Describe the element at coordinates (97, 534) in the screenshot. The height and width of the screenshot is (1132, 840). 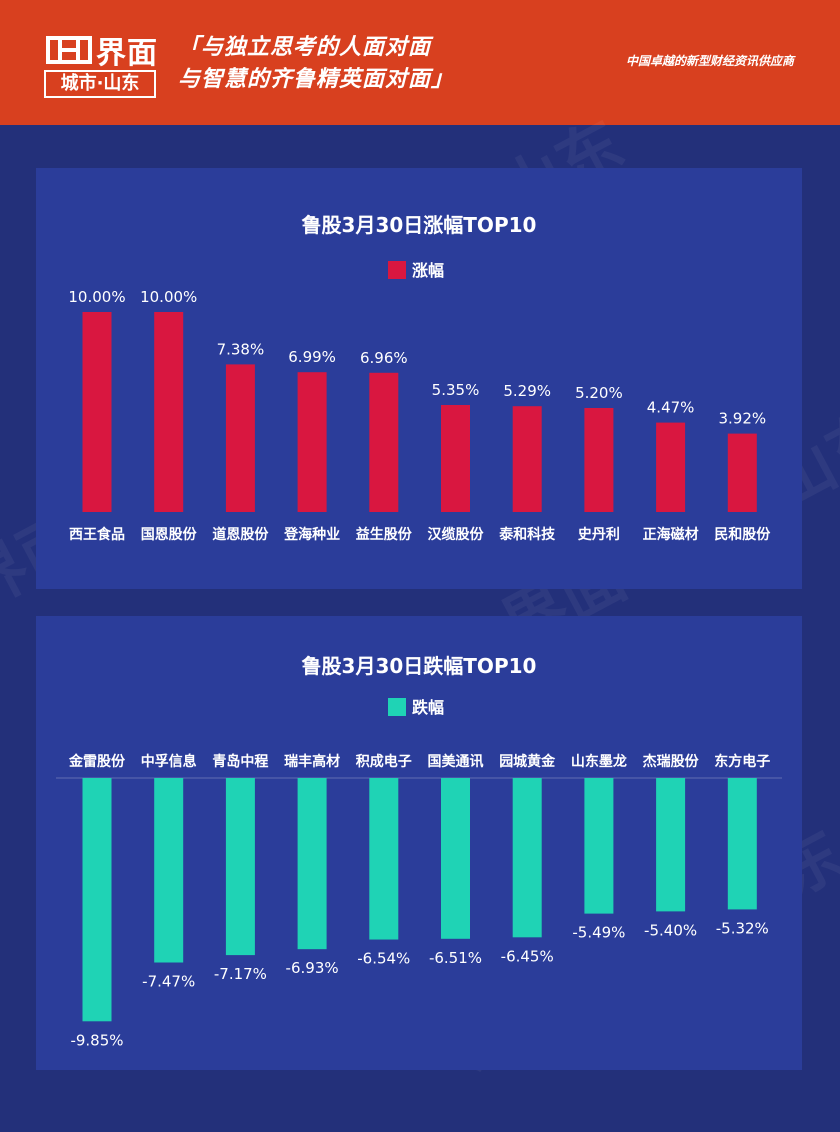
I see `category-label-1: 西王食品` at that location.